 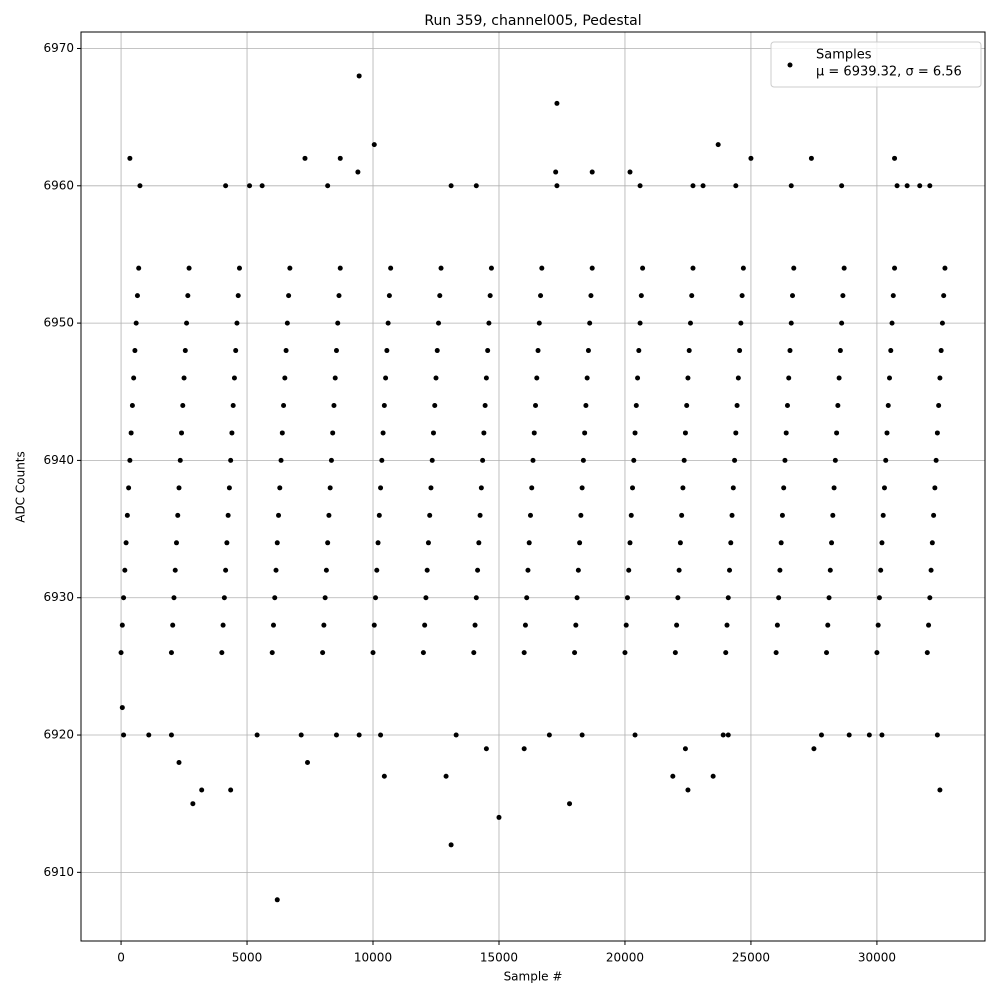 What do you see at coordinates (499, 958) in the screenshot?
I see `x-tick-label: 15000` at bounding box center [499, 958].